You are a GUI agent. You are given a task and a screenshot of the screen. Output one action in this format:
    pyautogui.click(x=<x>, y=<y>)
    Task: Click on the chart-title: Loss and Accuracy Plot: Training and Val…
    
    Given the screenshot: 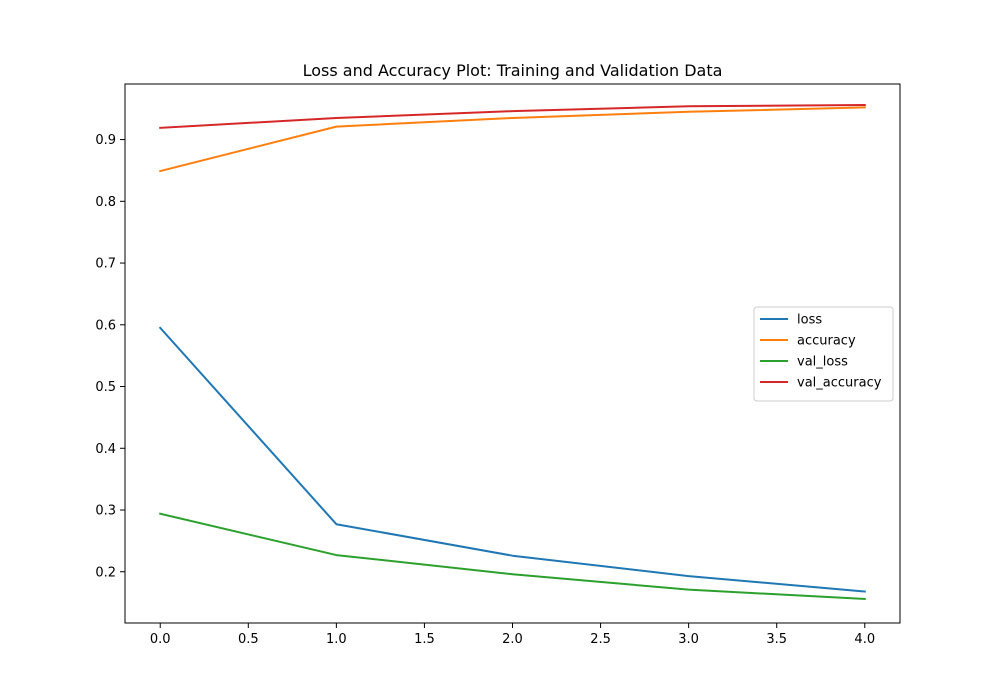 What is the action you would take?
    pyautogui.click(x=513, y=70)
    